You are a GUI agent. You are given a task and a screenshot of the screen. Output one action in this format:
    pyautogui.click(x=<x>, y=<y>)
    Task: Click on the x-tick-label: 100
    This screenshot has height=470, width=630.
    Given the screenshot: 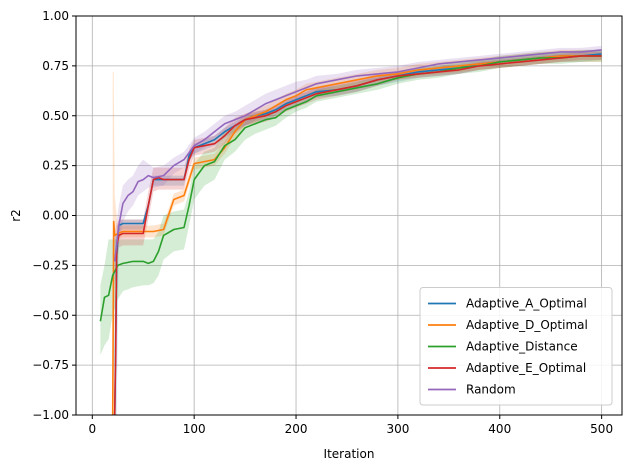 What is the action you would take?
    pyautogui.click(x=194, y=429)
    